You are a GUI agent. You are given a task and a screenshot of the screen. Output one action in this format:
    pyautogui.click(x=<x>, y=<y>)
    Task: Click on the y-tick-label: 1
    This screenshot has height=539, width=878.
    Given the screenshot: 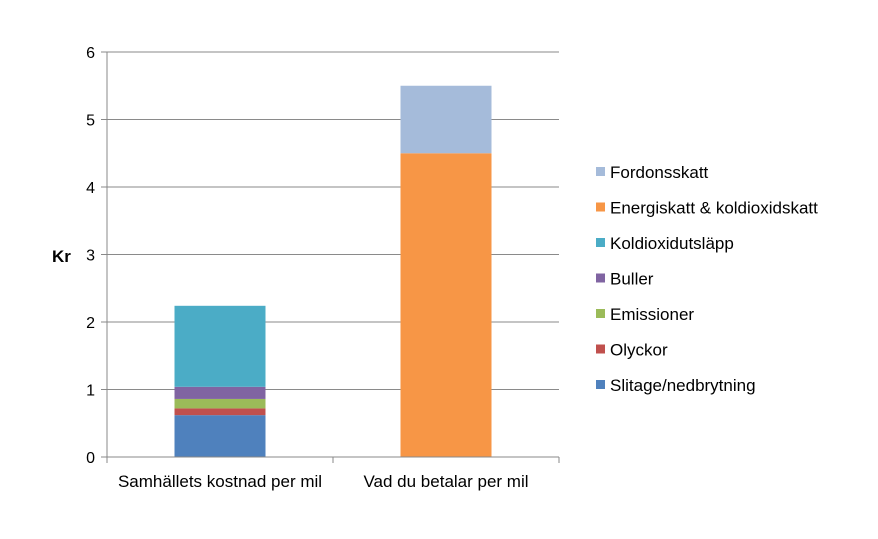 What is the action you would take?
    pyautogui.click(x=90, y=391)
    